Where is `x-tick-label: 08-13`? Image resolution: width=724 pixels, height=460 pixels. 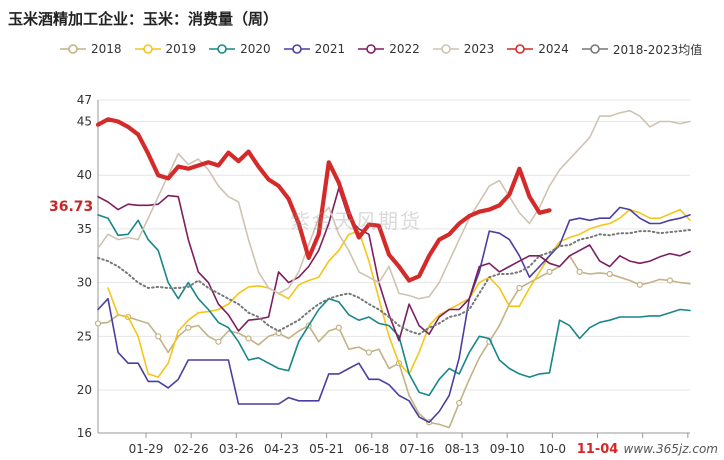
x-tick-label: 08-13 is located at coordinates (462, 449).